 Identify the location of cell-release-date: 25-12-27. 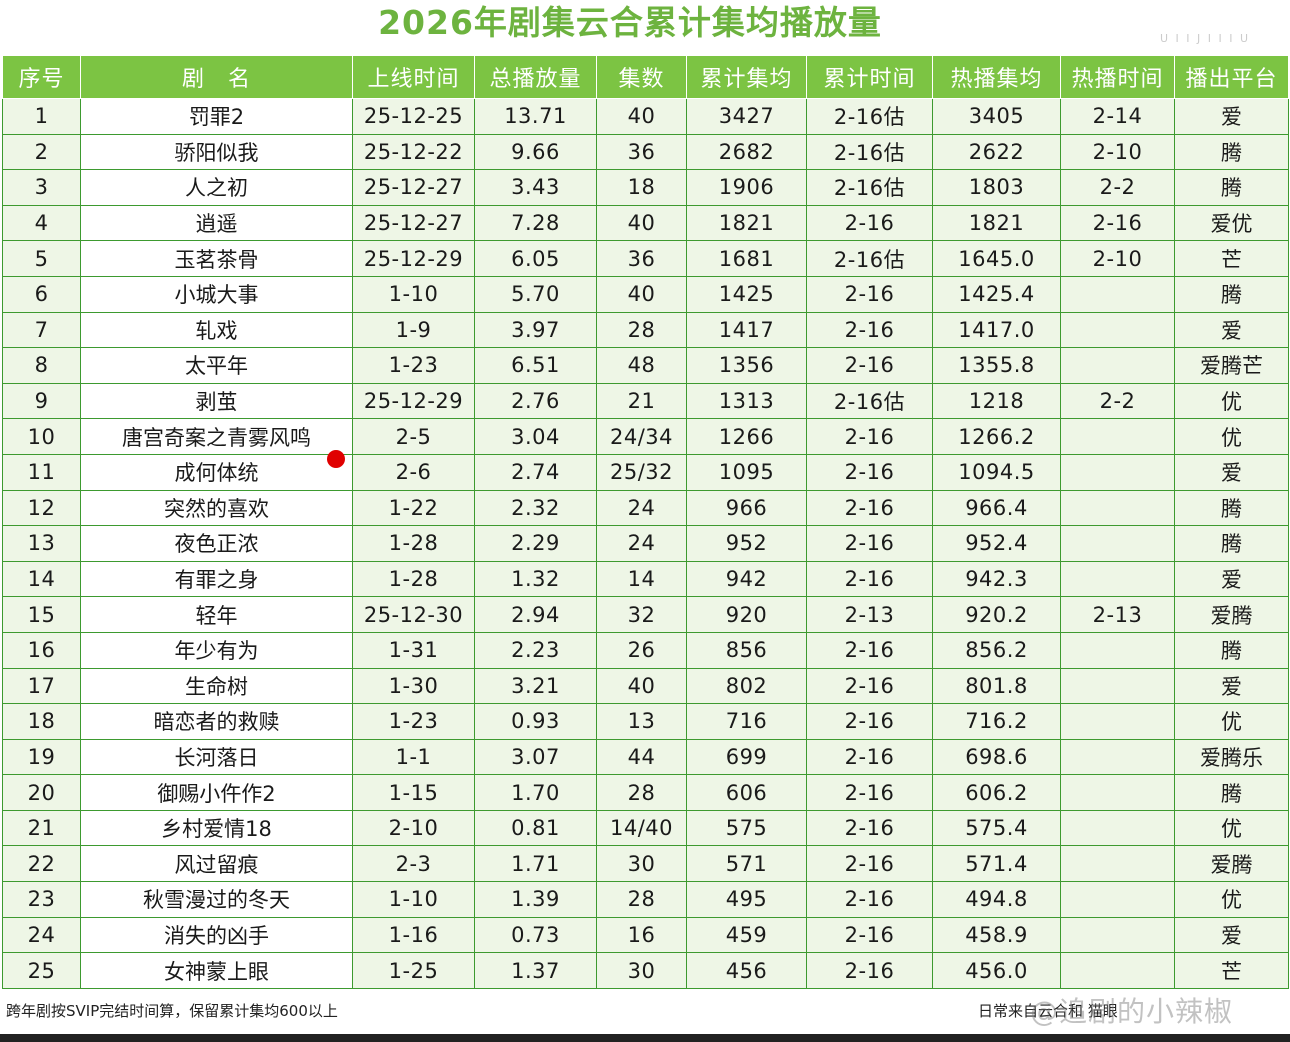
(413, 187).